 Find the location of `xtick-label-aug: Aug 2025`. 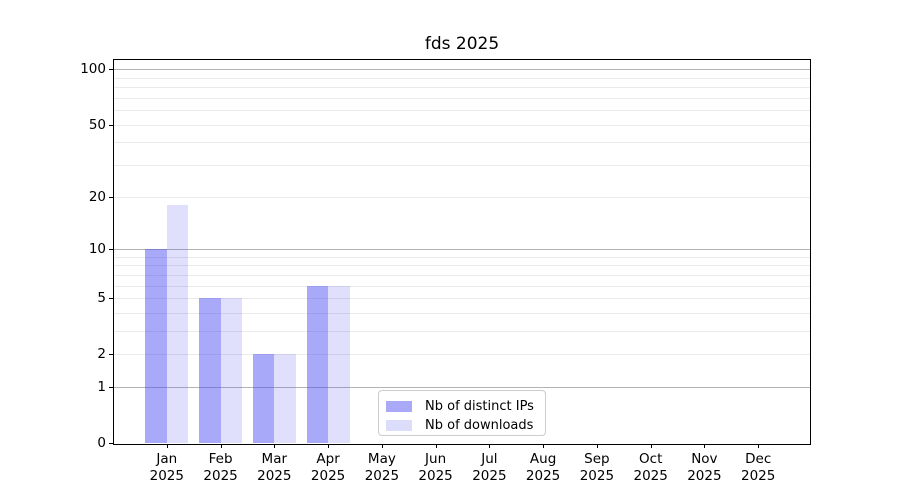

xtick-label-aug: Aug 2025 is located at coordinates (543, 468).